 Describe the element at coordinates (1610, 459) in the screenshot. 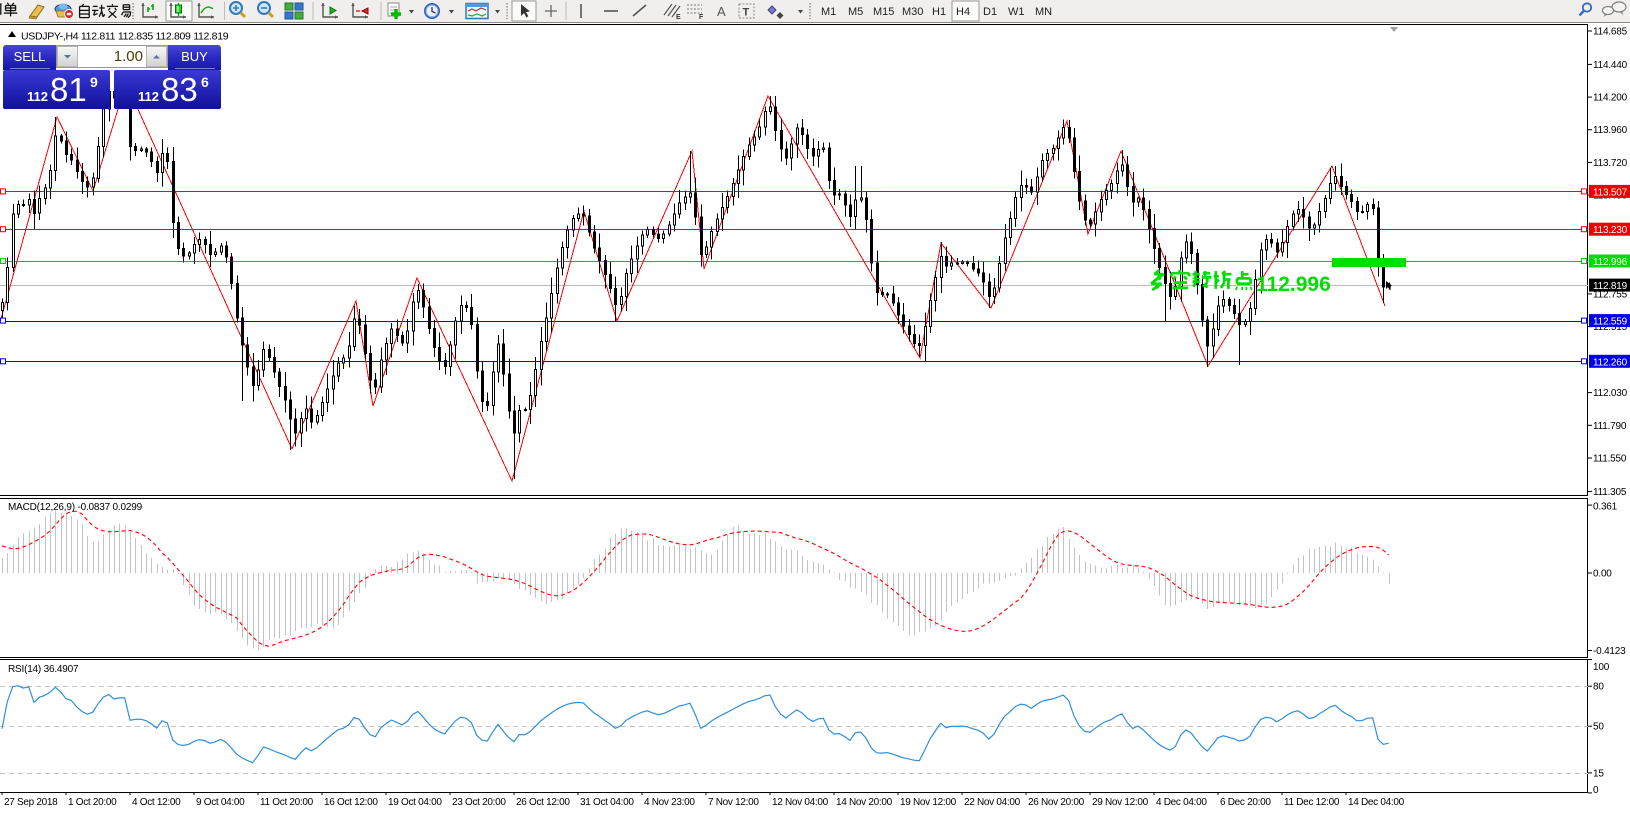

I see `svg-text: 111.550` at that location.